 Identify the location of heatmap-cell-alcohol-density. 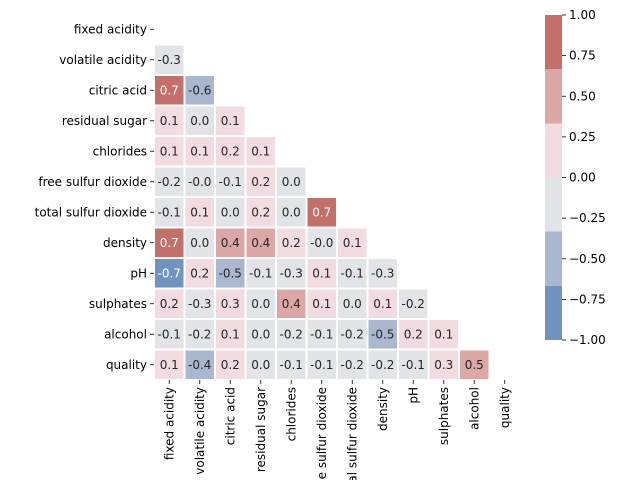
(382, 334).